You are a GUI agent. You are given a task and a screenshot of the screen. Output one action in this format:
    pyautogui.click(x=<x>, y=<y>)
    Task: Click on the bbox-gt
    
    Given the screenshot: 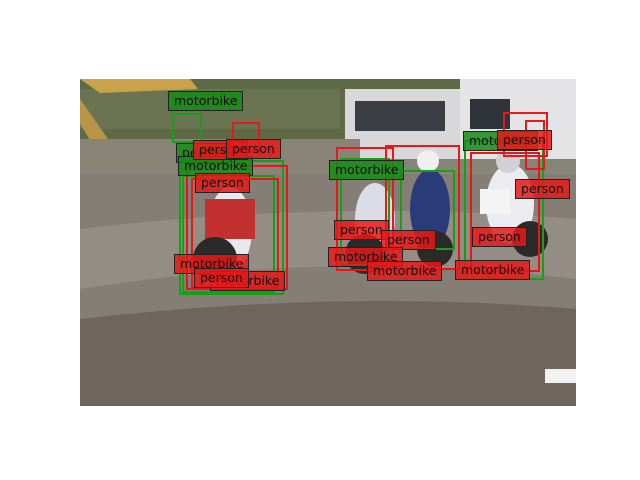 What is the action you would take?
    pyautogui.click(x=187, y=128)
    